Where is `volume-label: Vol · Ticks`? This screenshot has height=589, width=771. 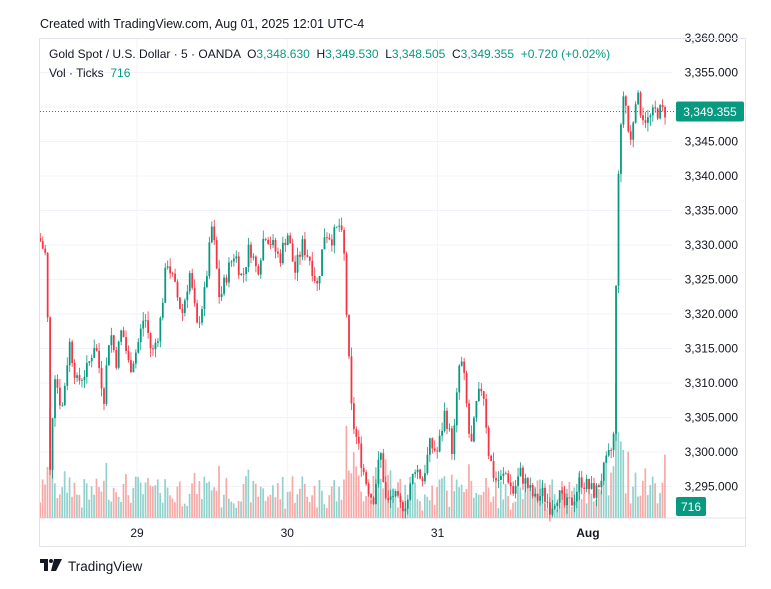
volume-label: Vol · Ticks is located at coordinates (76, 73).